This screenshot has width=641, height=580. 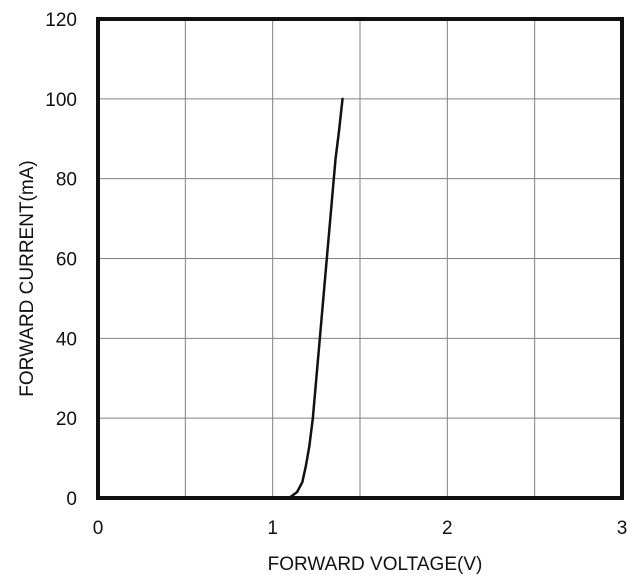 What do you see at coordinates (375, 564) in the screenshot?
I see `x-axis-label: FORWARD VOLTAGE(V)` at bounding box center [375, 564].